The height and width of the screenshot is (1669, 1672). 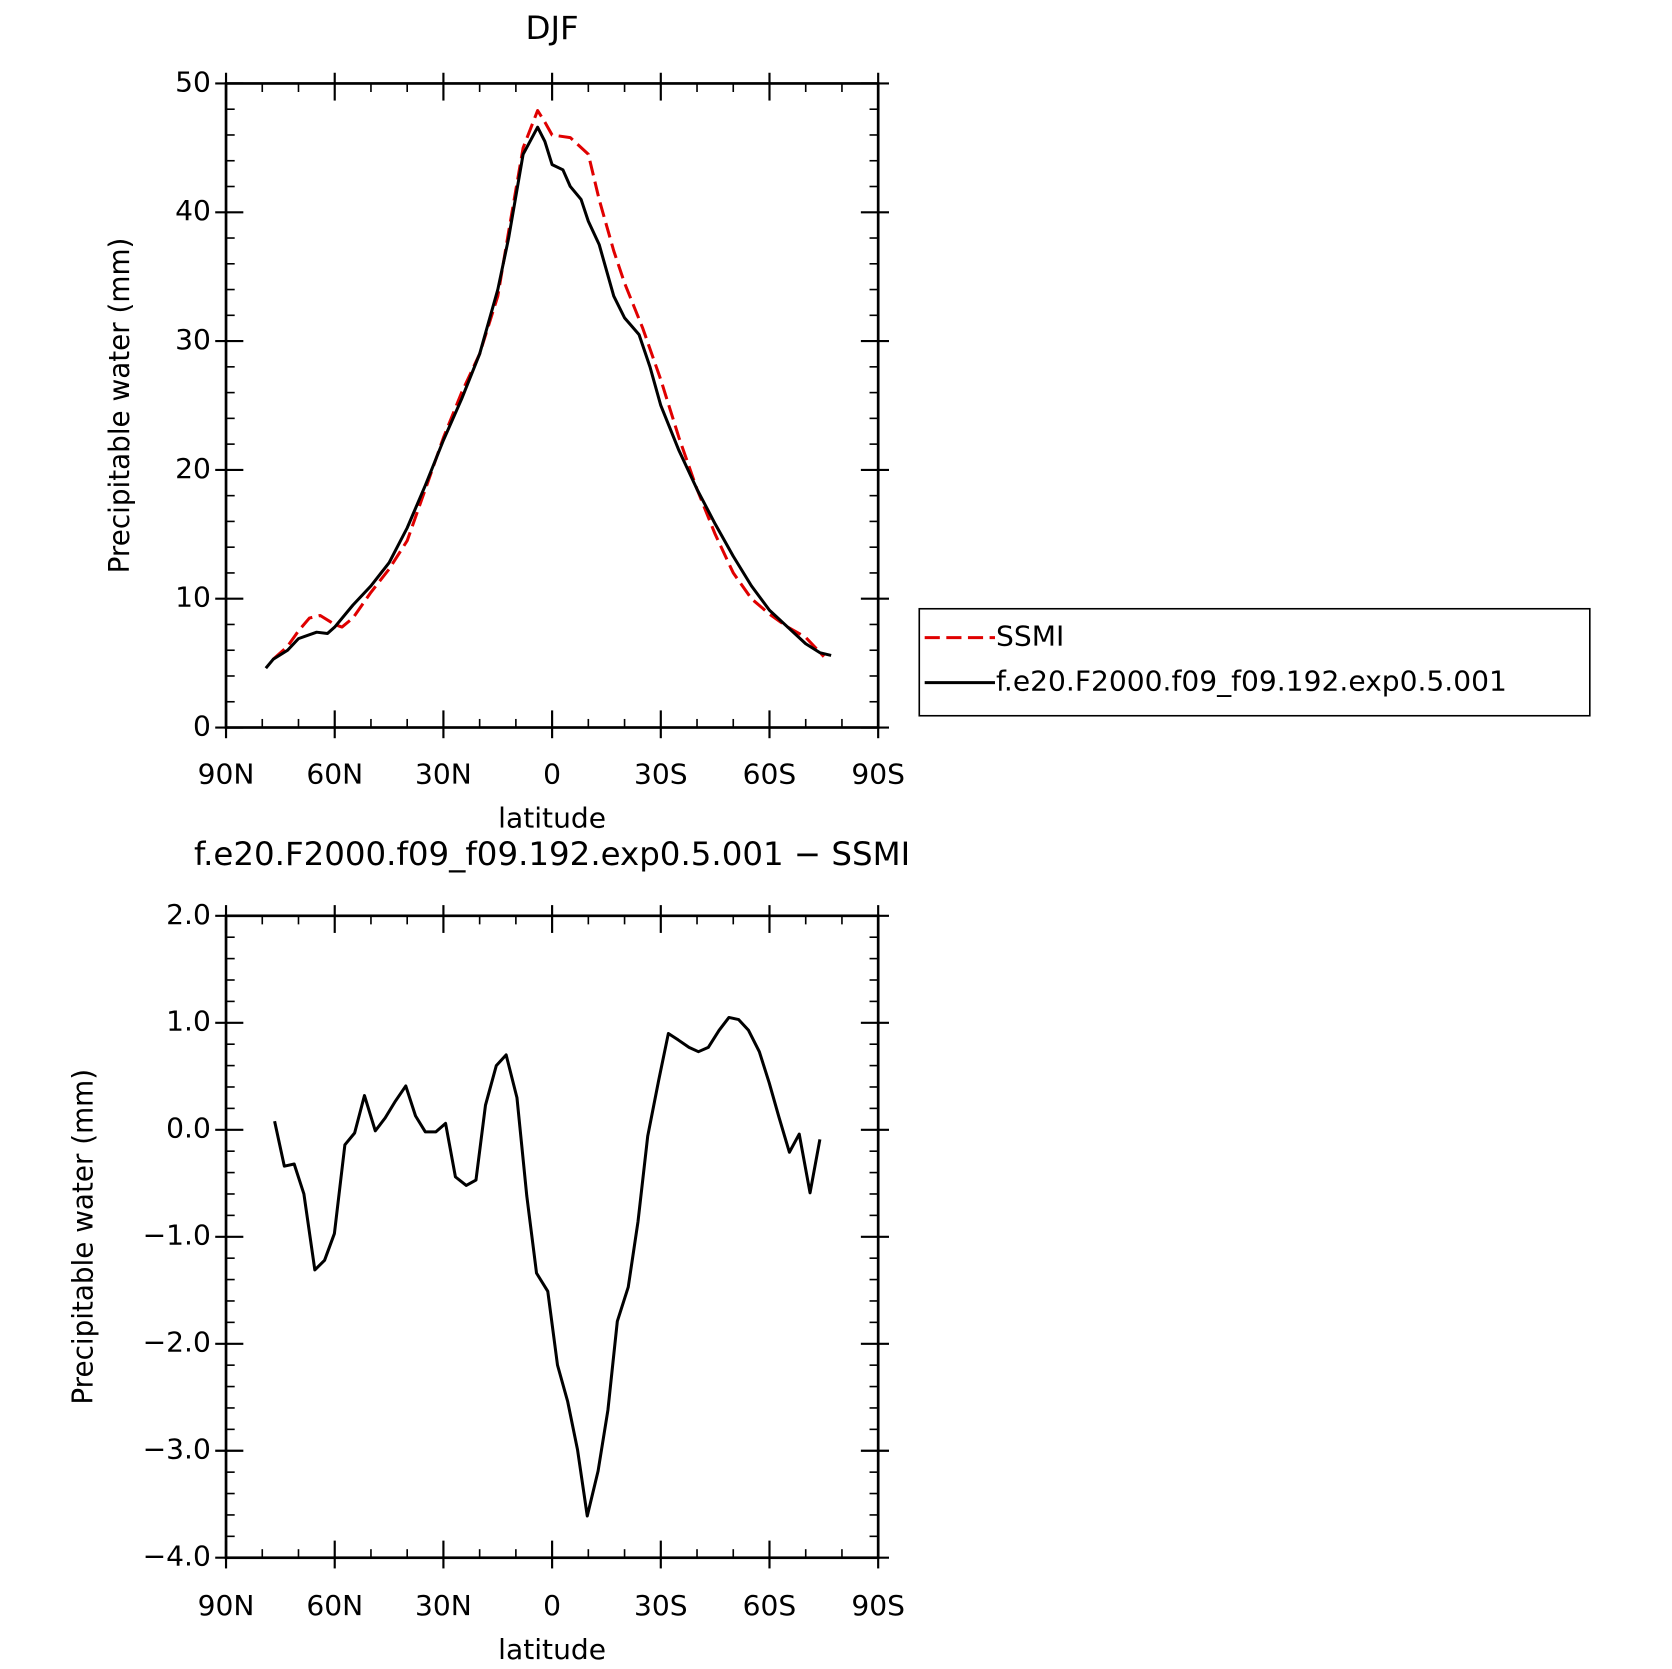 I want to click on y-tick-label: 2.0, so click(x=188, y=914).